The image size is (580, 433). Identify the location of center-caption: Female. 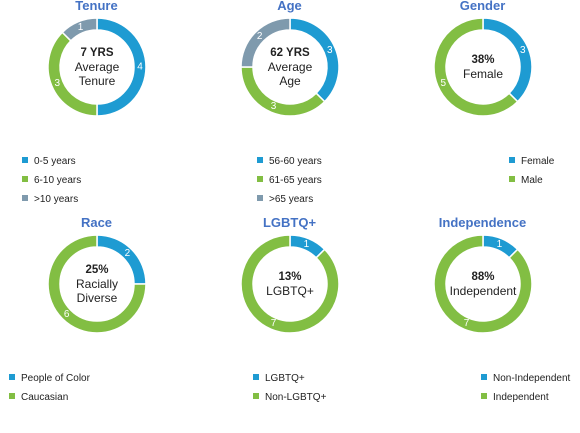
(482, 74).